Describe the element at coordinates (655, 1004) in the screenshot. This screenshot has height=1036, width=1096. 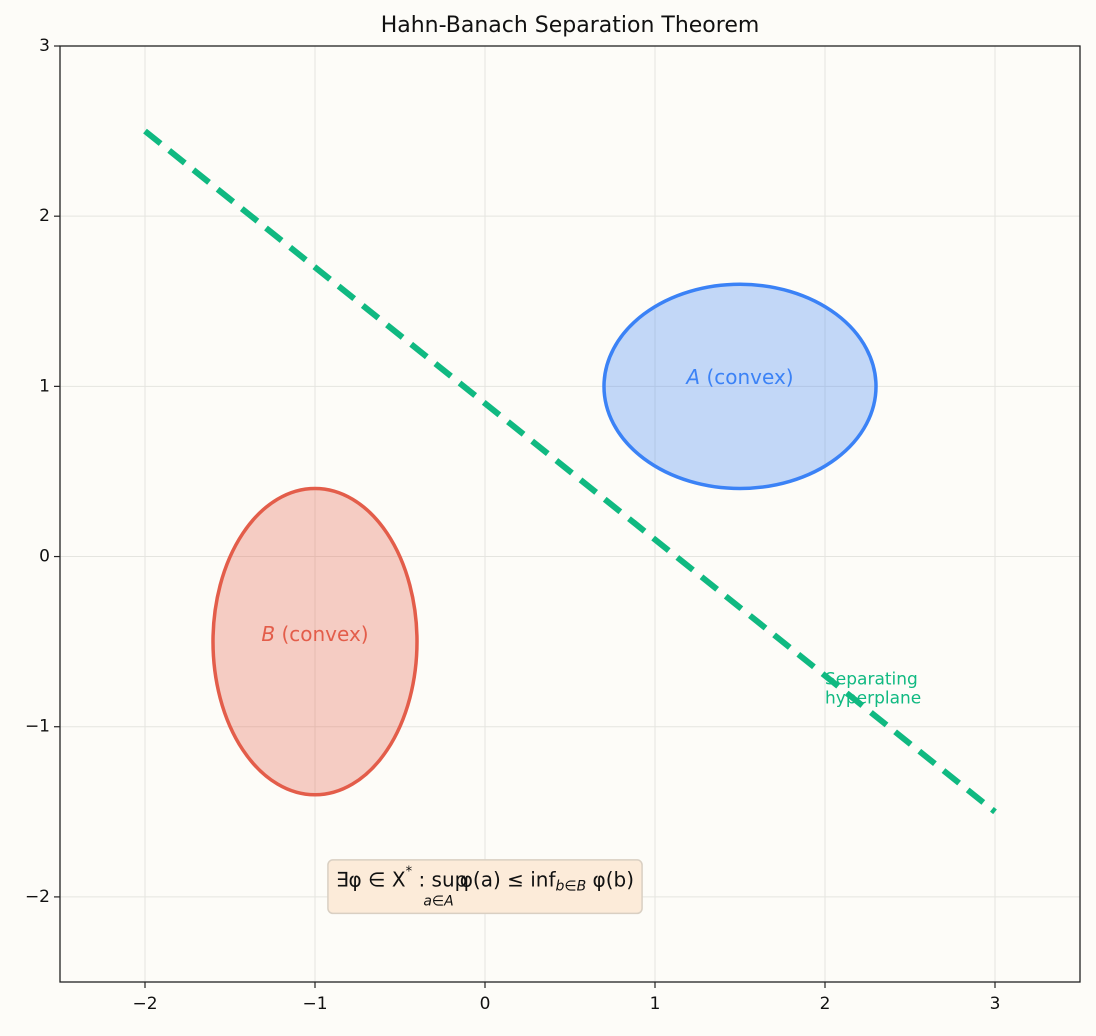
I see `x-tick-label: 1` at that location.